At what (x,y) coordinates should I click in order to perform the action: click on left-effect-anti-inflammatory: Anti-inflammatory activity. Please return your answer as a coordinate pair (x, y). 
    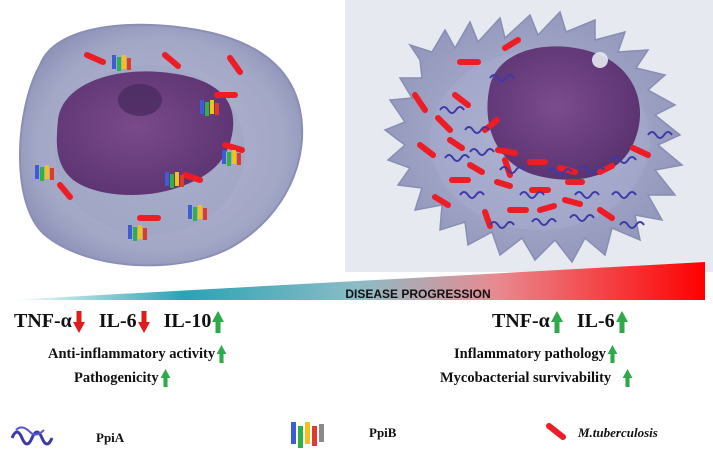
    Looking at the image, I should click on (137, 354).